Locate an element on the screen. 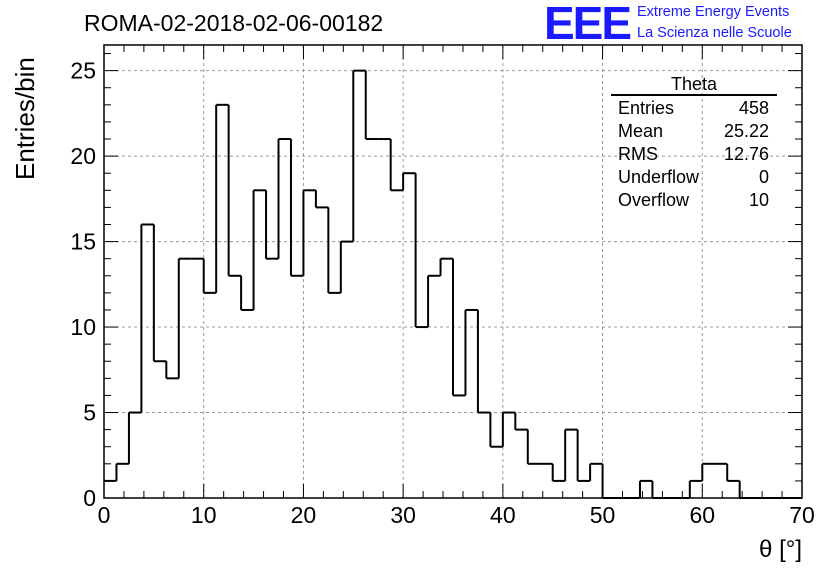 The width and height of the screenshot is (836, 572). stats-label: RMS is located at coordinates (638, 154).